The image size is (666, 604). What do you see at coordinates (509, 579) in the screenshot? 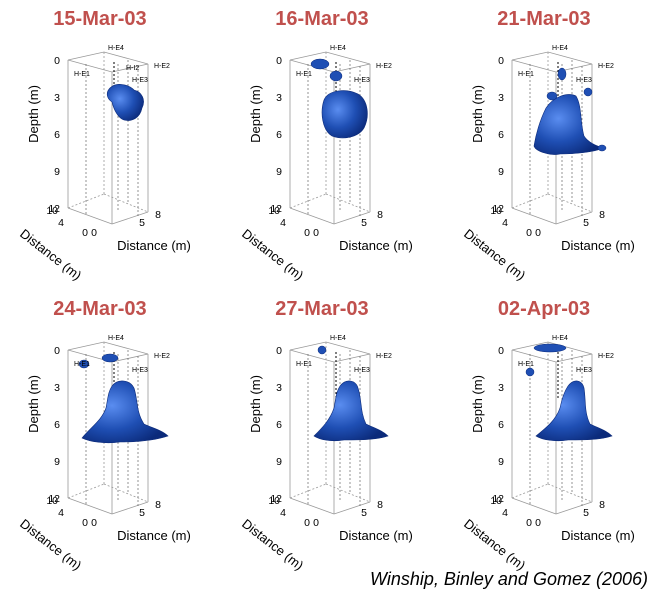
I see `citation: Winship, Binley and Gomez (2006)` at bounding box center [509, 579].